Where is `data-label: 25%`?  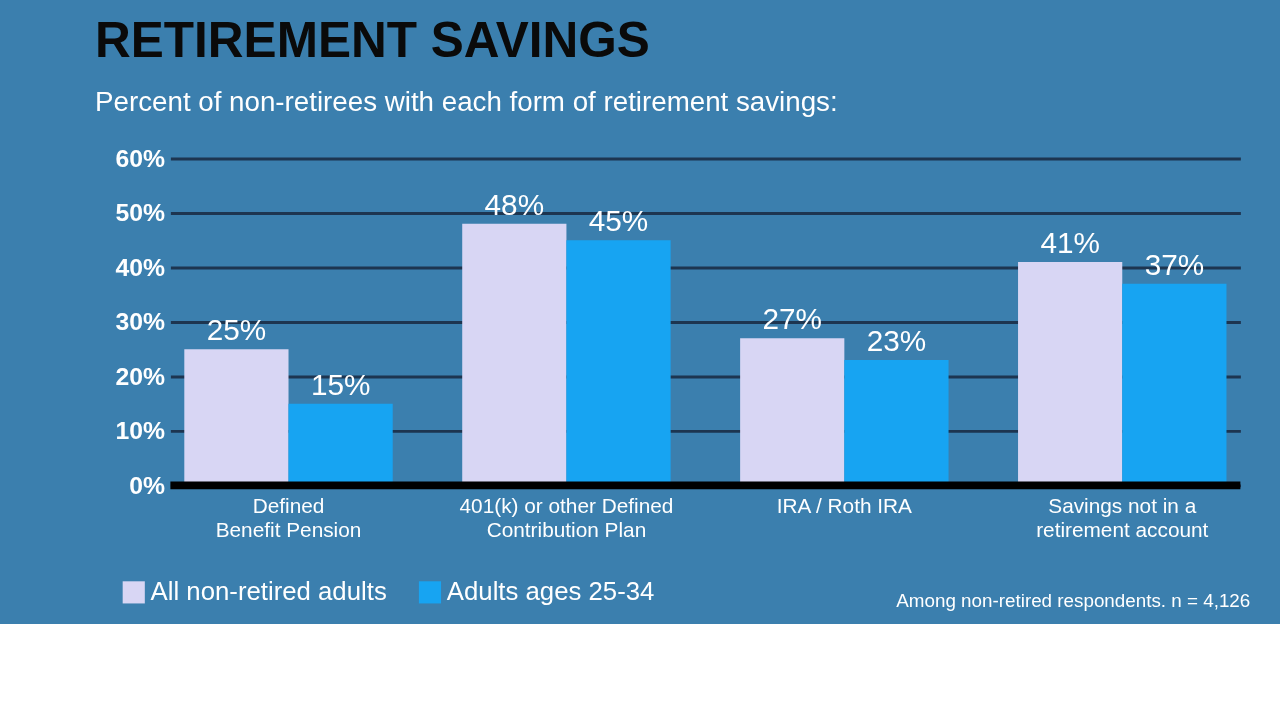
data-label: 25% is located at coordinates (236, 330).